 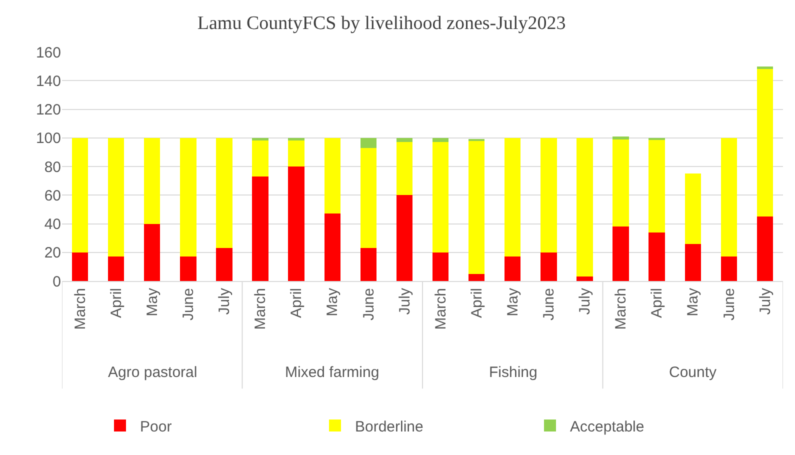 What do you see at coordinates (48, 81) in the screenshot?
I see `y-tick-label: 140` at bounding box center [48, 81].